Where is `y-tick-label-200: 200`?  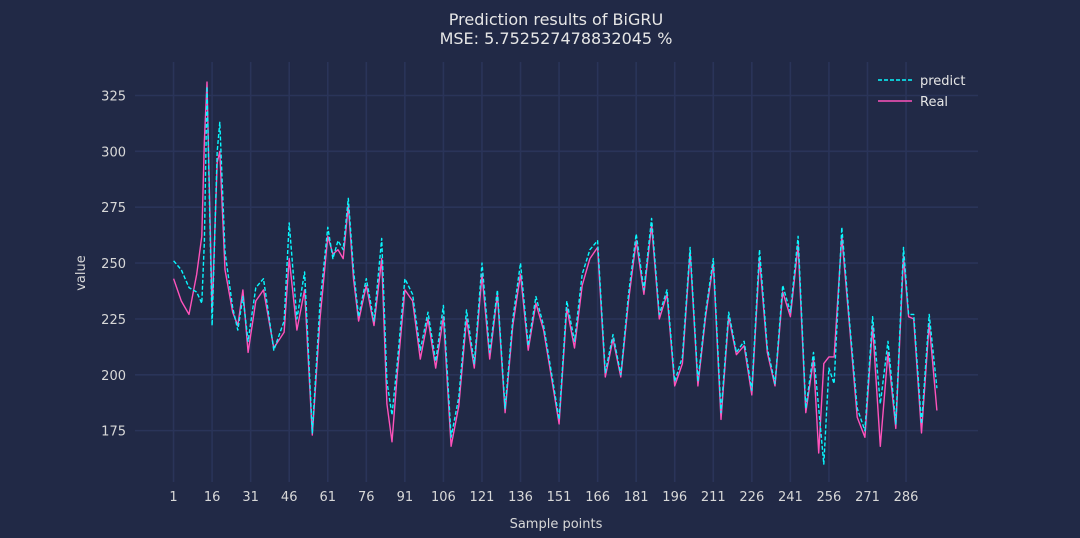
y-tick-label-200: 200 is located at coordinates (113, 376).